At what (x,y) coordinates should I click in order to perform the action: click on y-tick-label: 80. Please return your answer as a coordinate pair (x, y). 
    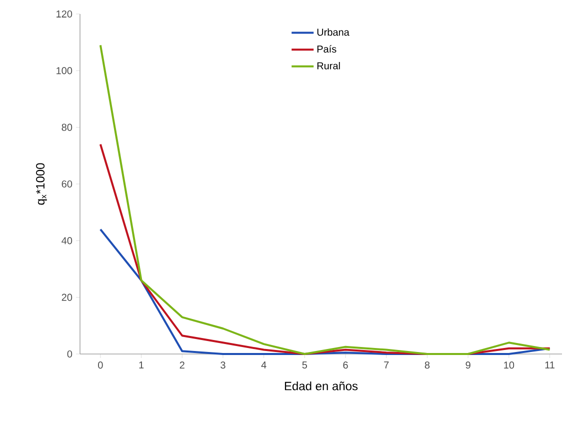
    Looking at the image, I should click on (67, 127).